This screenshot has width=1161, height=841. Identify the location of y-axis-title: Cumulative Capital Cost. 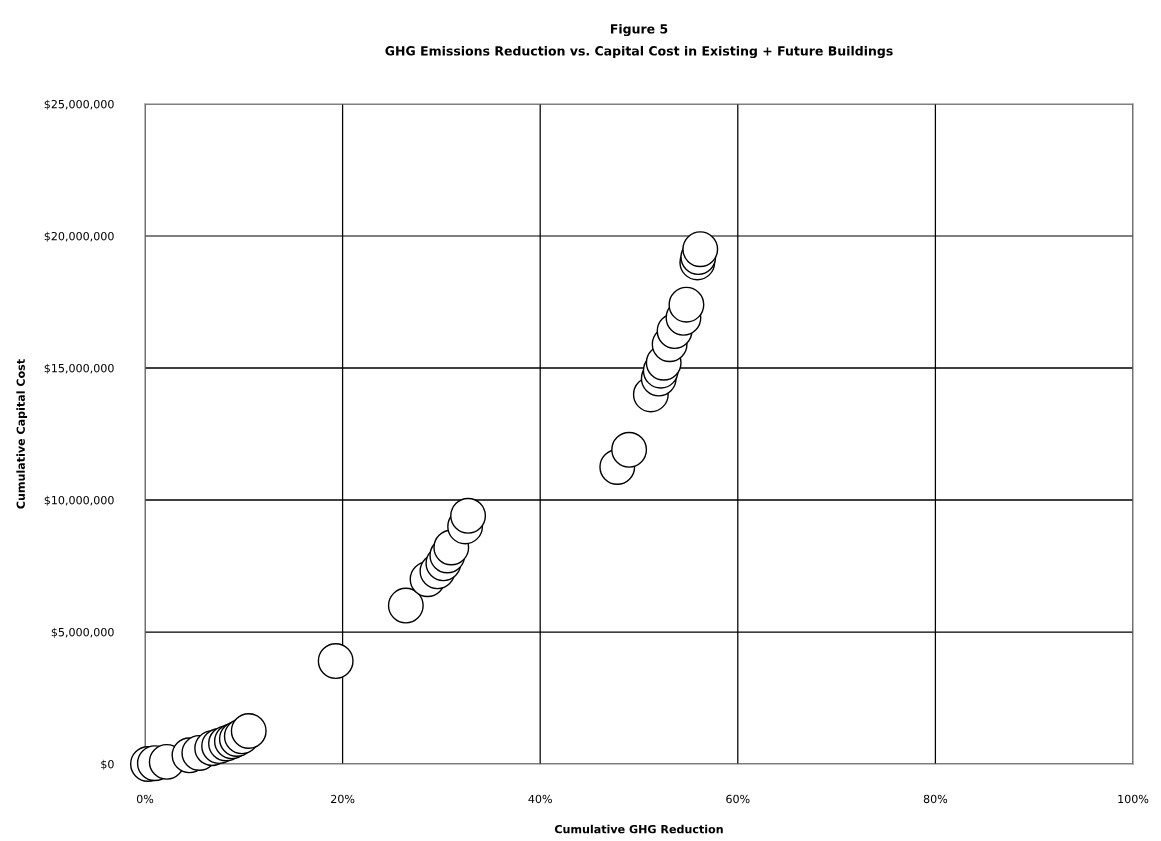
(22, 434).